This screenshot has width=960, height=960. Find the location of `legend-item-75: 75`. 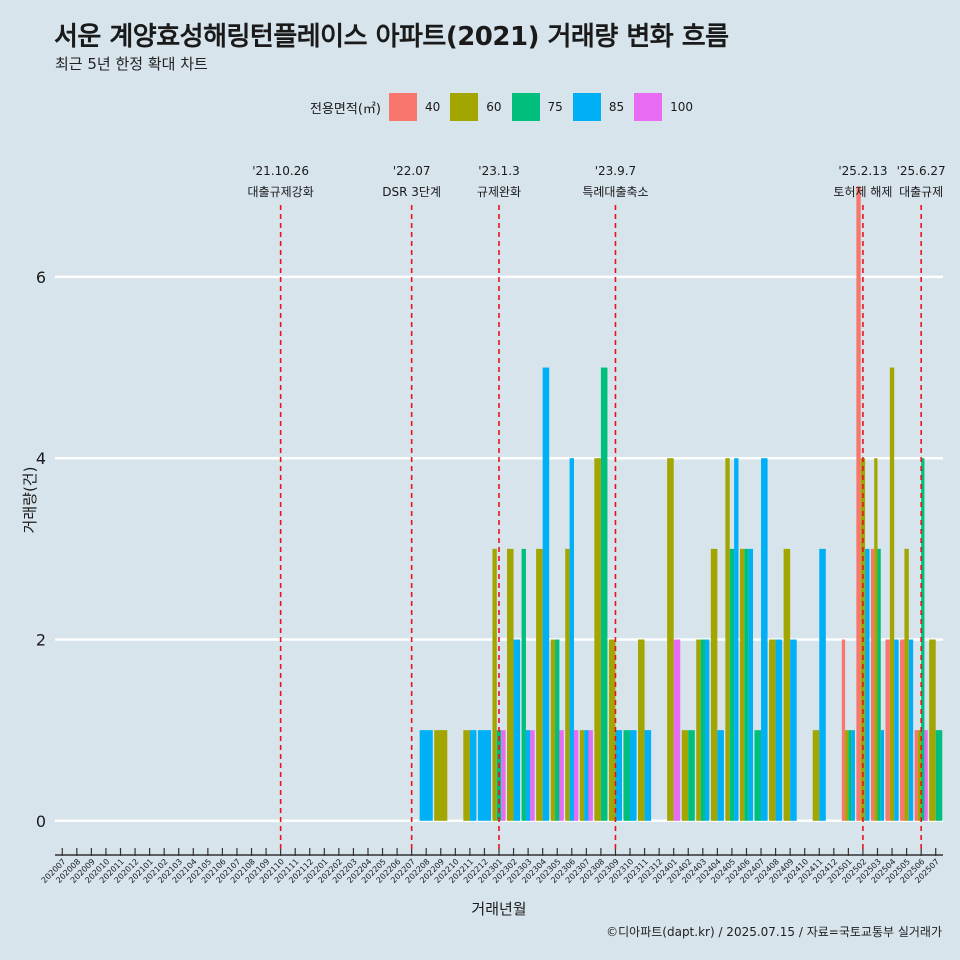

legend-item-75: 75 is located at coordinates (540, 107).